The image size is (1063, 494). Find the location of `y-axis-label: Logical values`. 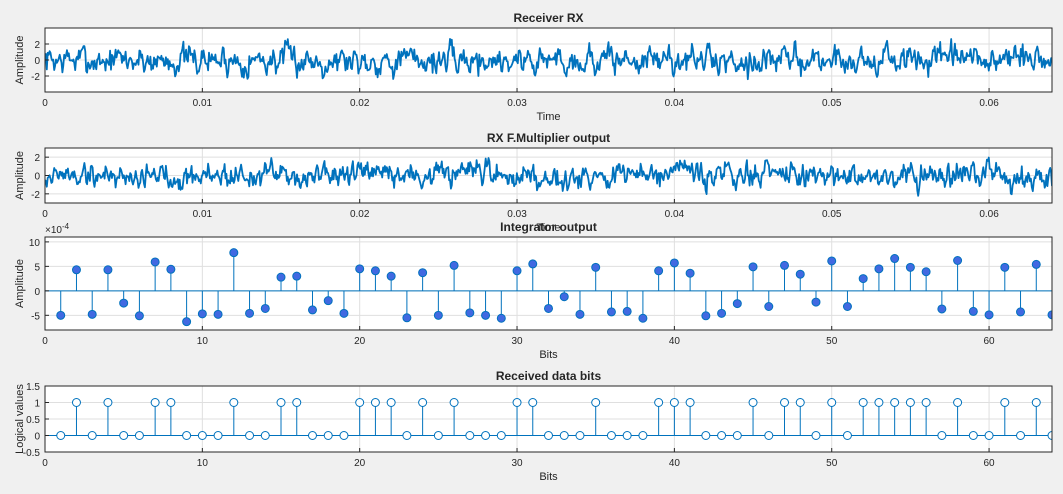

y-axis-label: Logical values is located at coordinates (20, 419).